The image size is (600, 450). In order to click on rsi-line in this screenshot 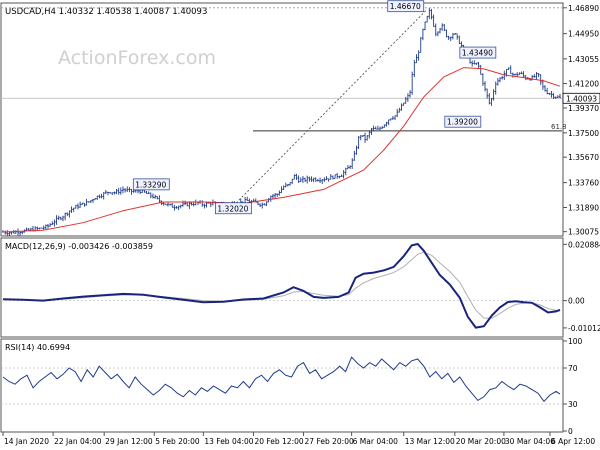, I will do `click(281, 379)`.